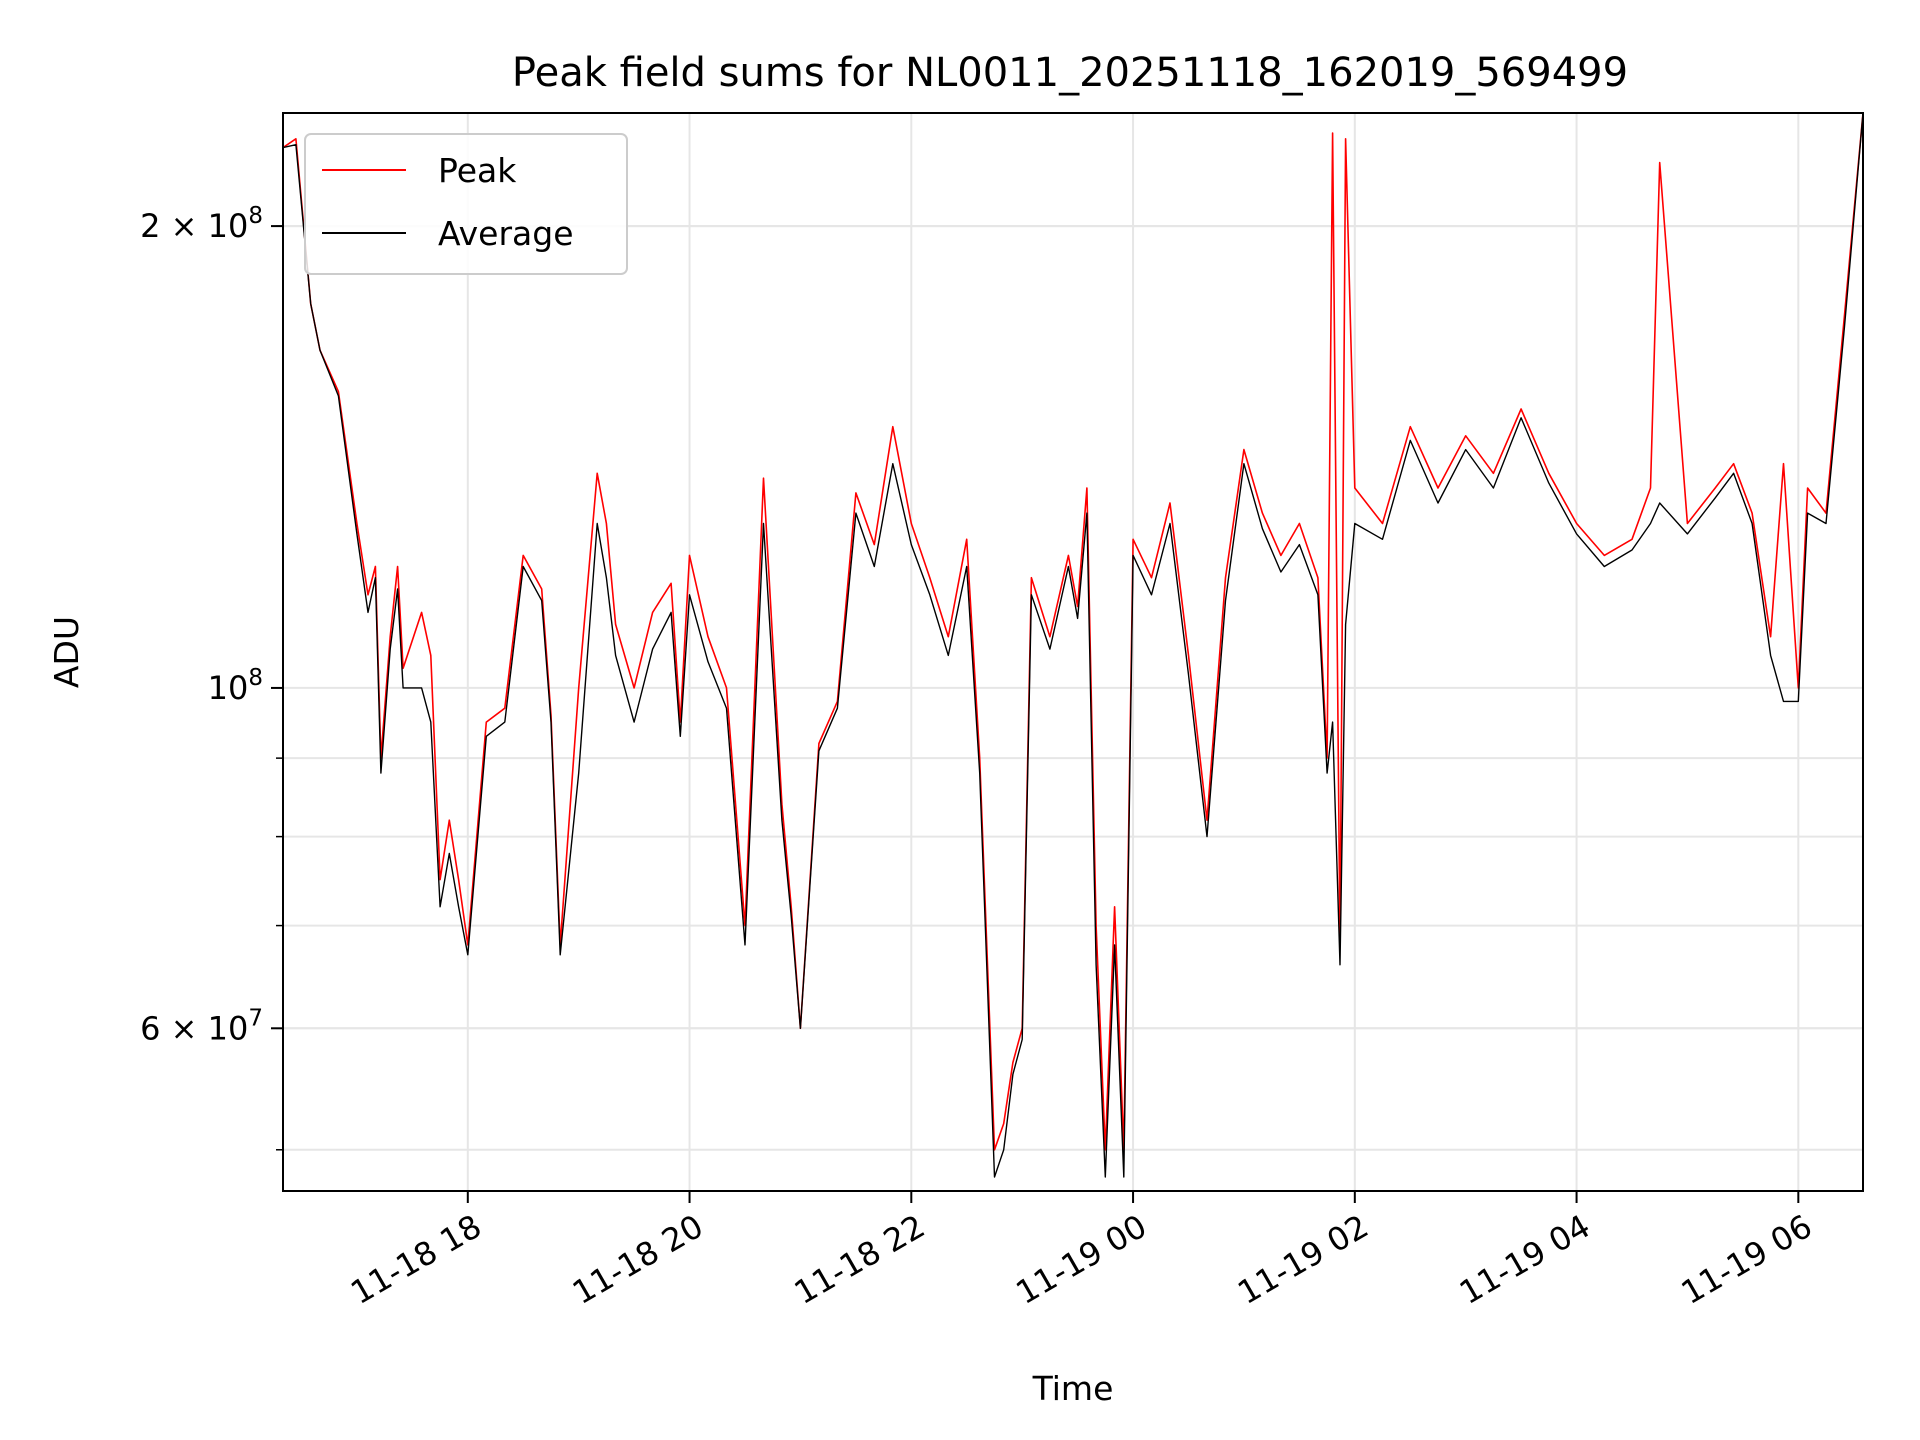  I want to click on y-tick-label: 6 × 107, so click(201, 1026).